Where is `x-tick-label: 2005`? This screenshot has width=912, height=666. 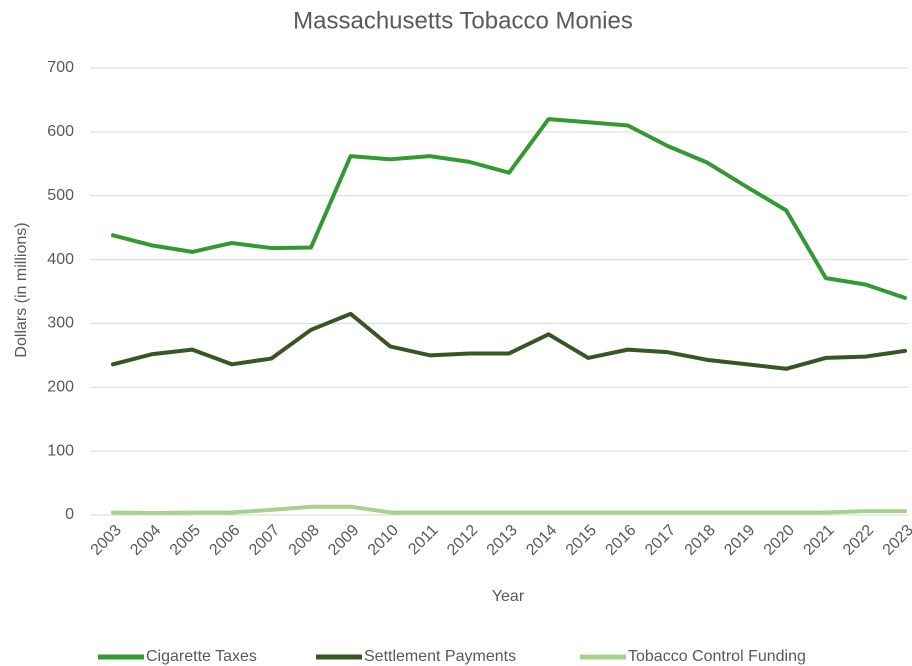 x-tick-label: 2005 is located at coordinates (185, 540).